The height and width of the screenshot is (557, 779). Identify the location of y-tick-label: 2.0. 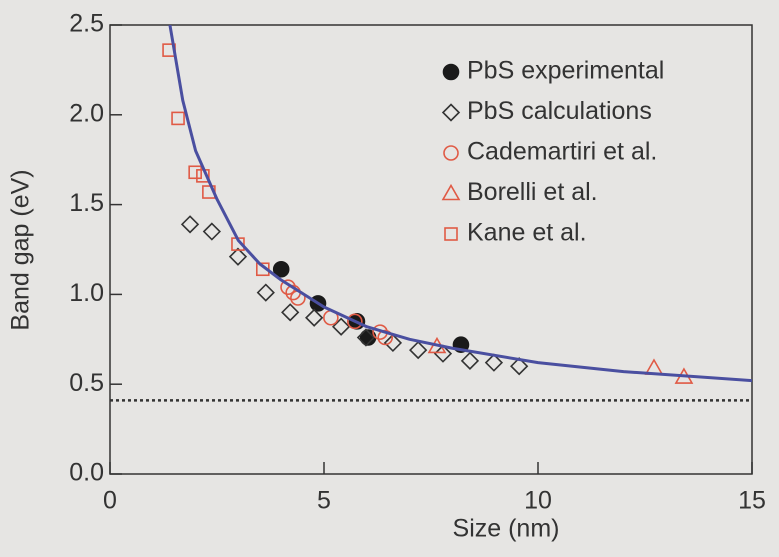
(86, 113).